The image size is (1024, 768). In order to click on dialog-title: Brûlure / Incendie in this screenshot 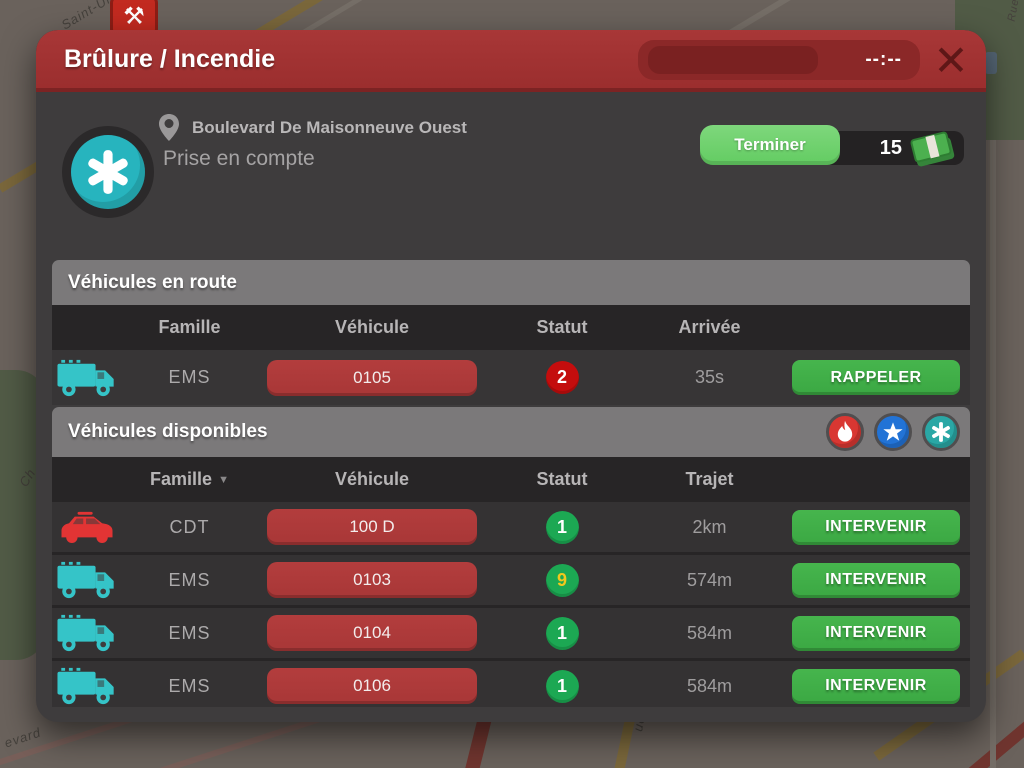, I will do `click(170, 59)`.